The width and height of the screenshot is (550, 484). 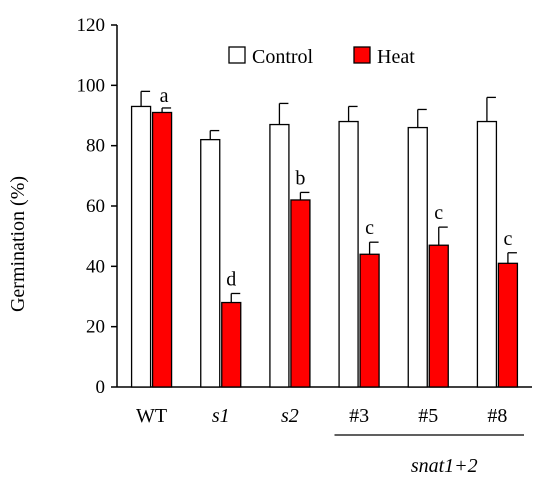 What do you see at coordinates (497, 416) in the screenshot?
I see `x-tick-label: #8` at bounding box center [497, 416].